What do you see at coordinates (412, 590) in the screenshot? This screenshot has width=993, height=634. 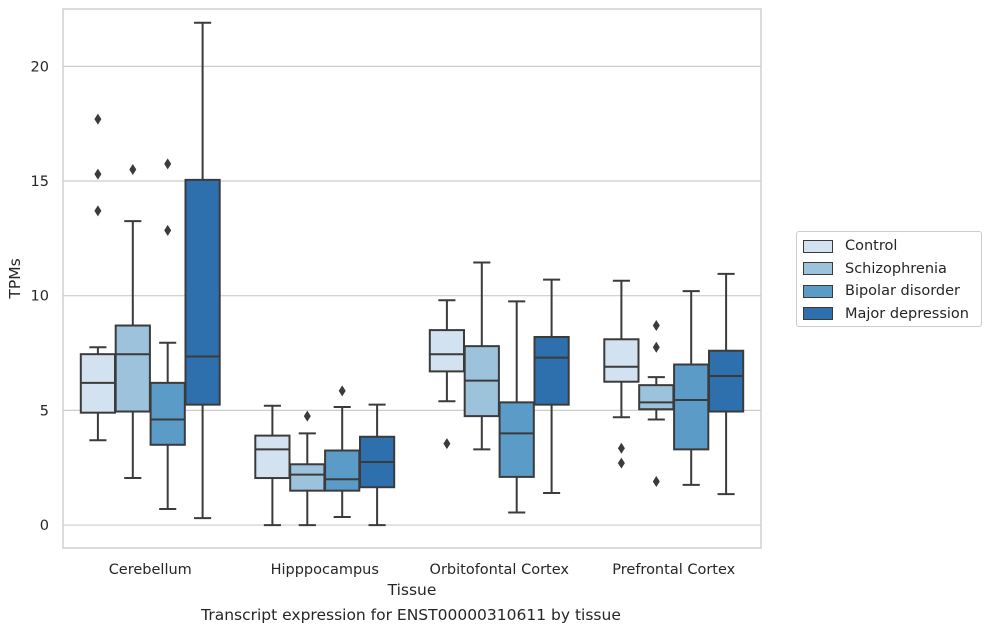 I see `x-axis-label: Tissue` at bounding box center [412, 590].